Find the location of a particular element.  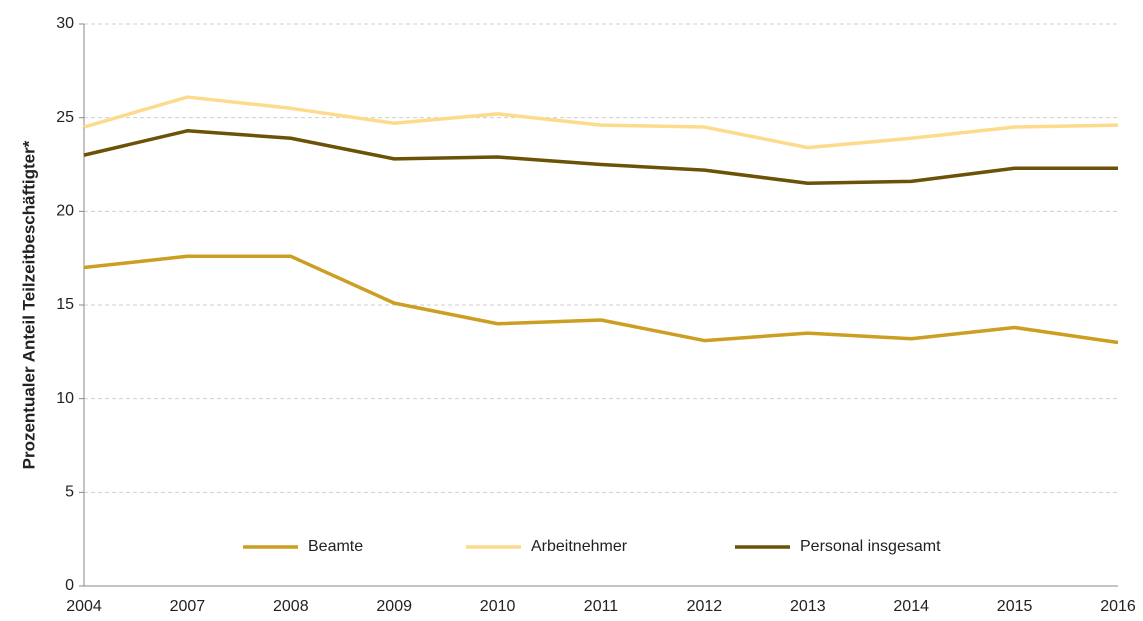

y-tick-label: 25 is located at coordinates (65, 117).